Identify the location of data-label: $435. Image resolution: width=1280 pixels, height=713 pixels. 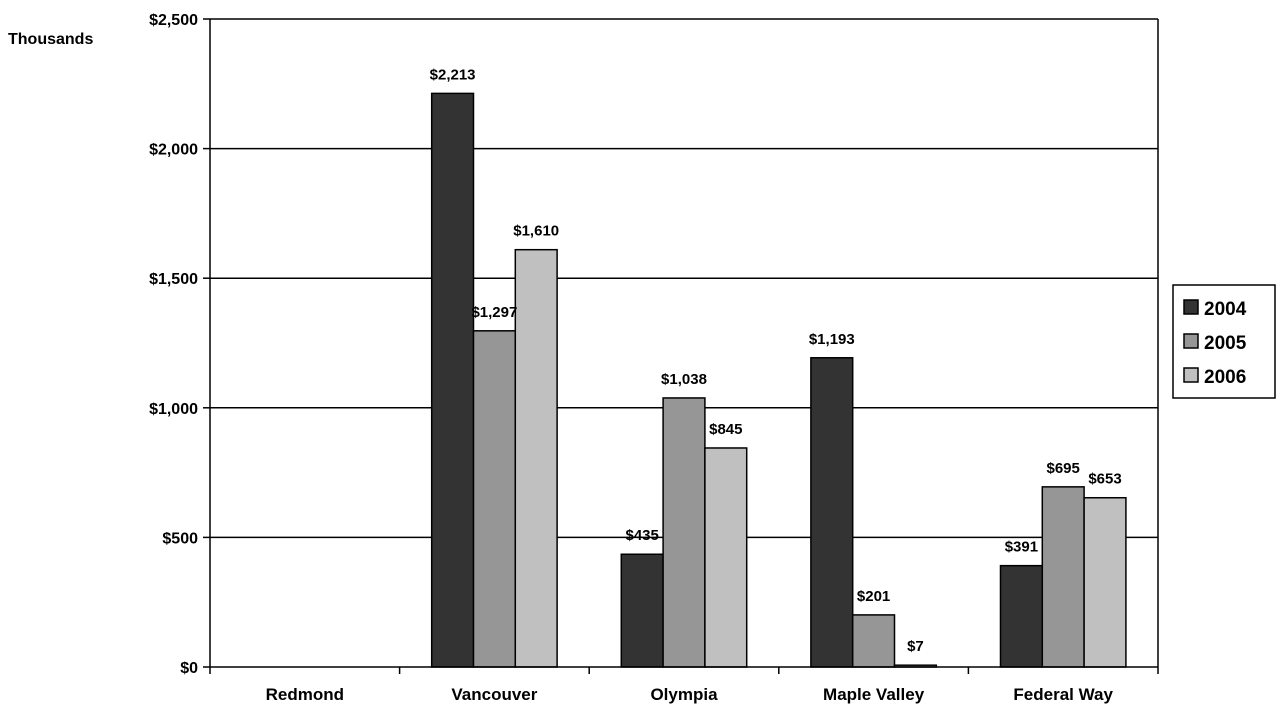
(642, 535).